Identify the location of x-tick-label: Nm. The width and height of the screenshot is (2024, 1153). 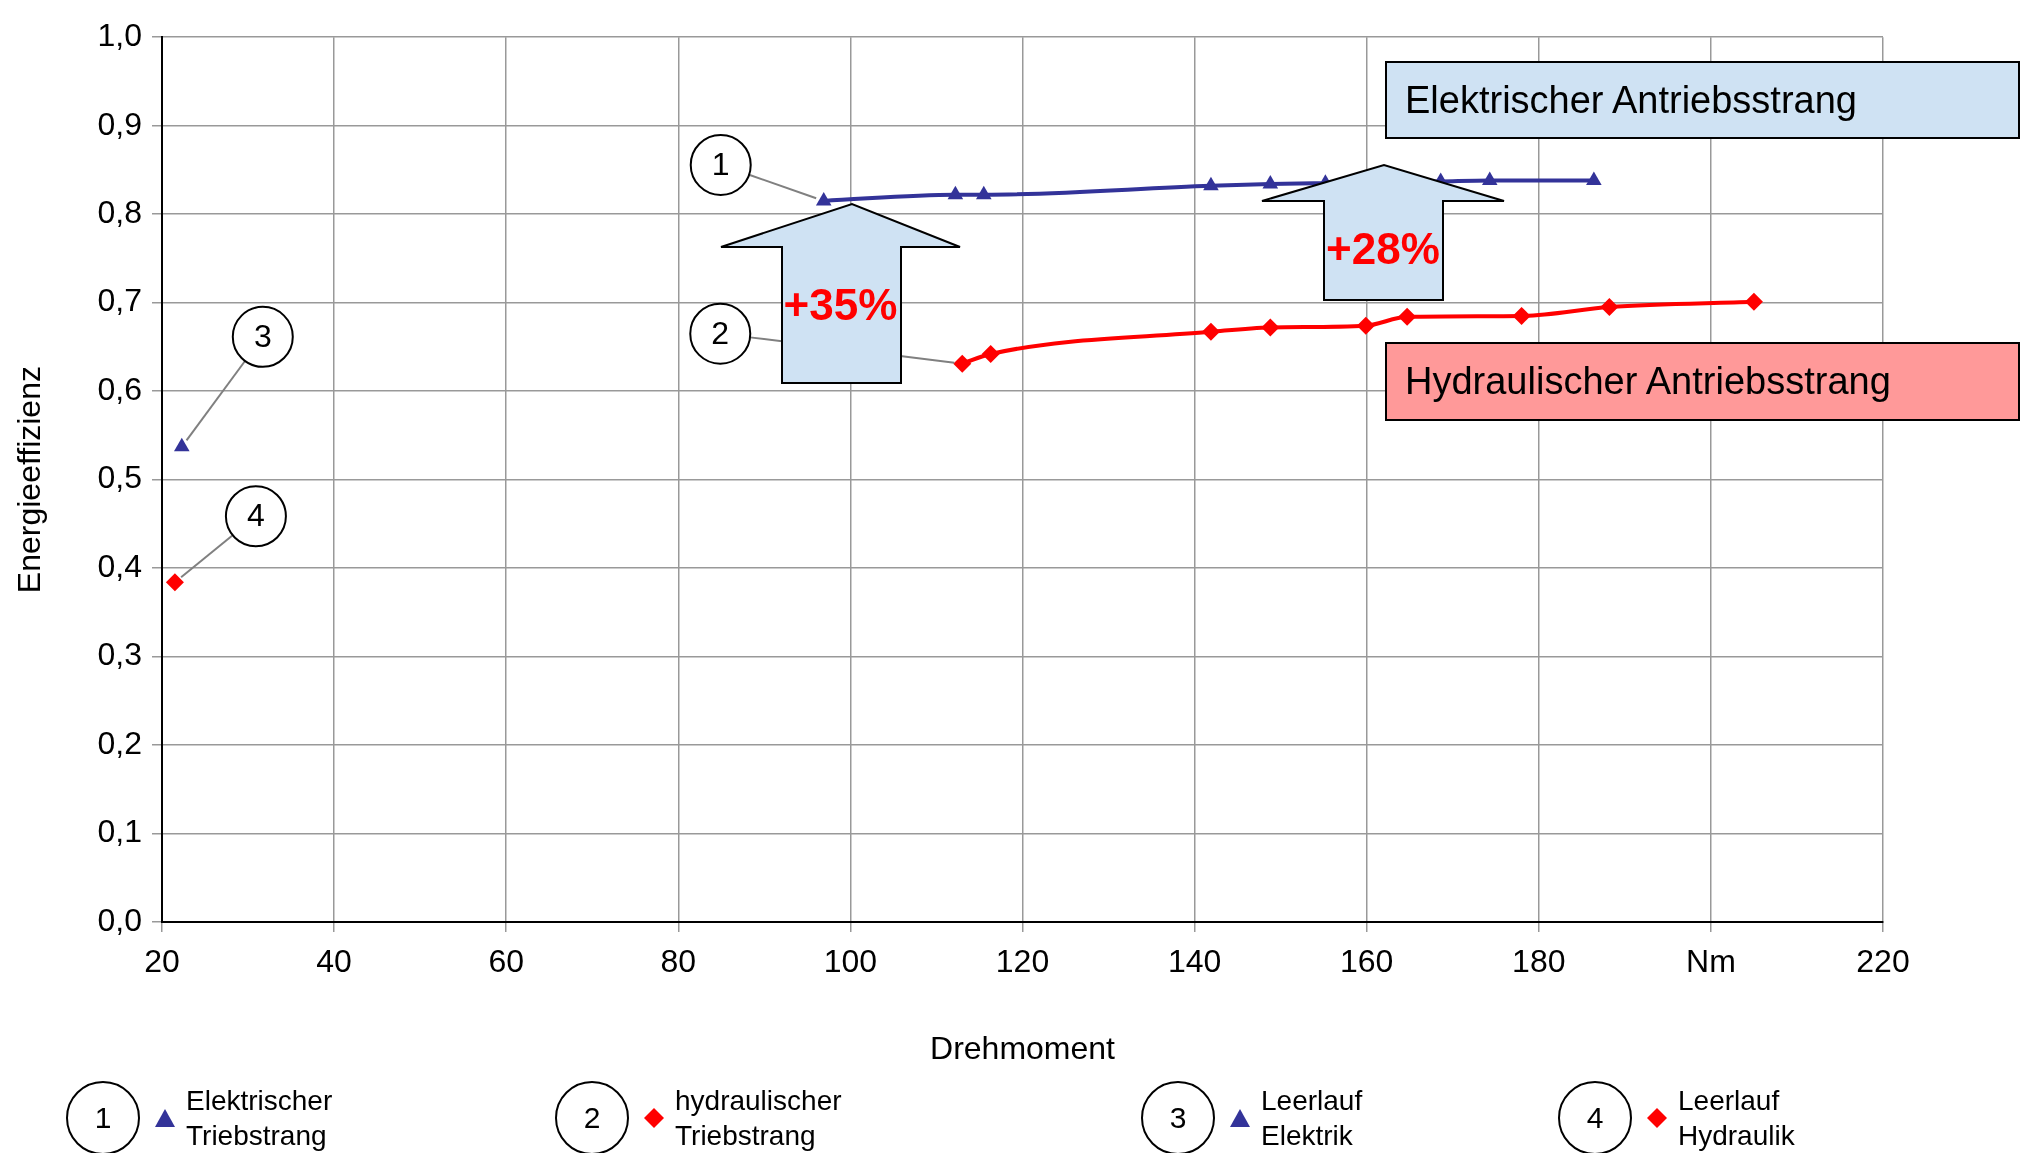
(1711, 961).